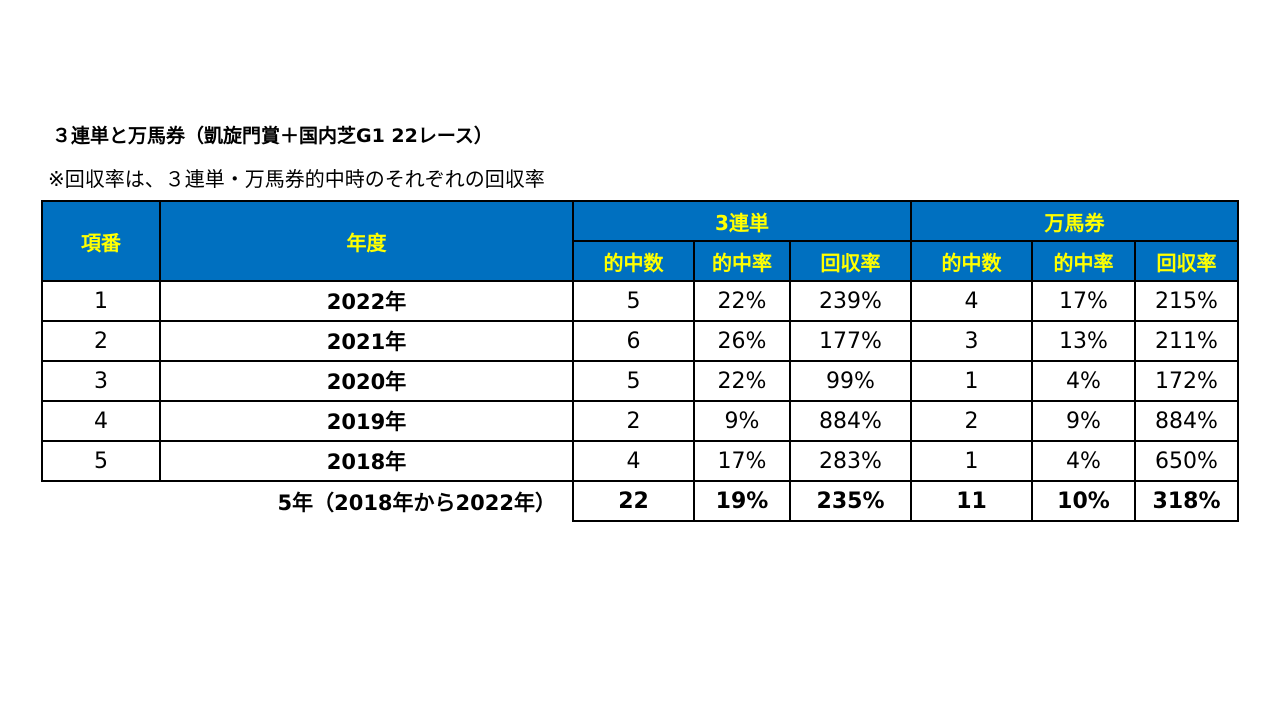  What do you see at coordinates (366, 421) in the screenshot?
I see `cell-year: 2019年` at bounding box center [366, 421].